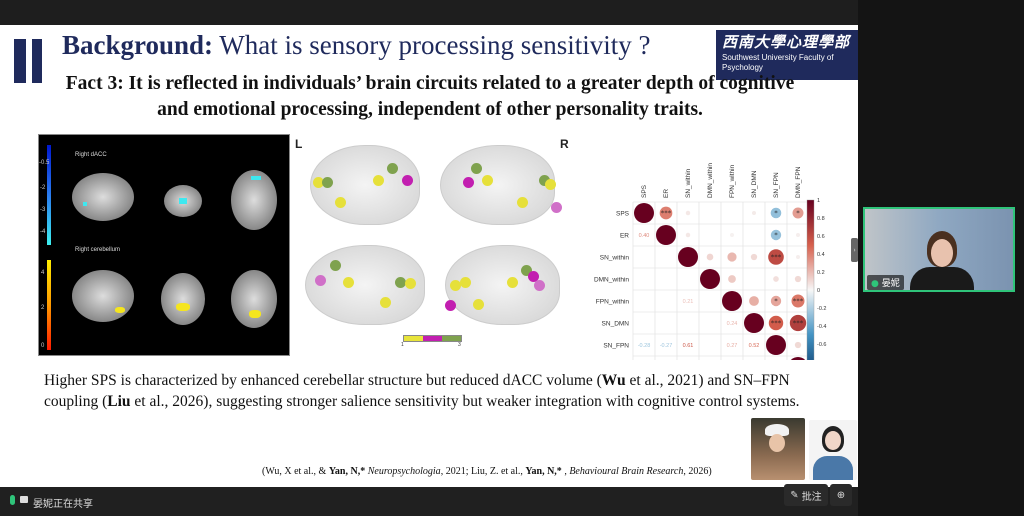 The image size is (1024, 516). What do you see at coordinates (564, 144) in the screenshot?
I see `right-hemisphere-label: R` at bounding box center [564, 144].